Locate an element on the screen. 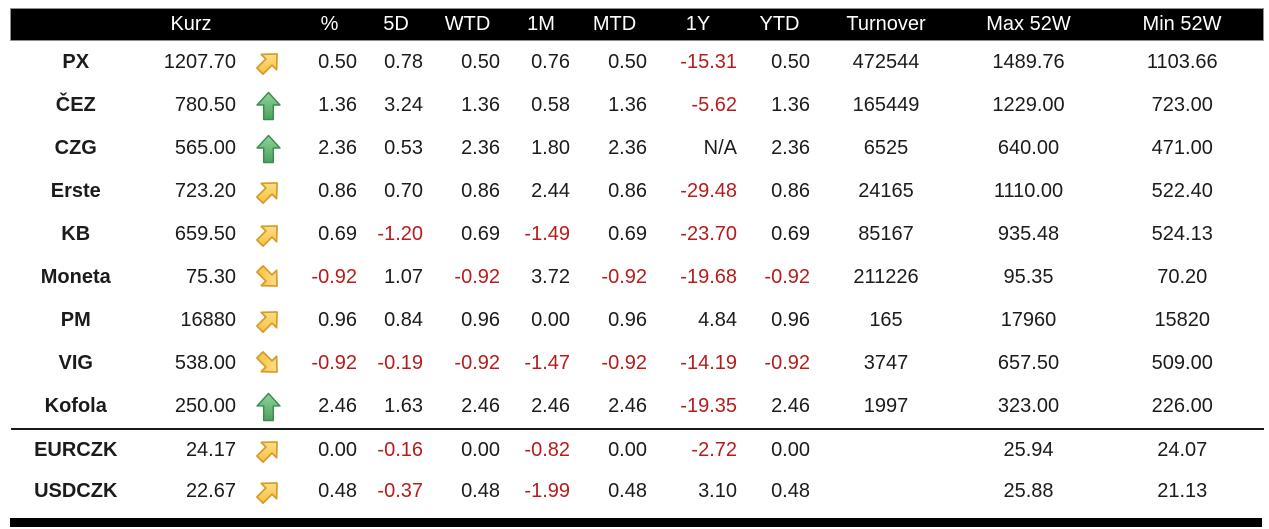 The height and width of the screenshot is (529, 1269). cell-value: -0.82 is located at coordinates (547, 450).